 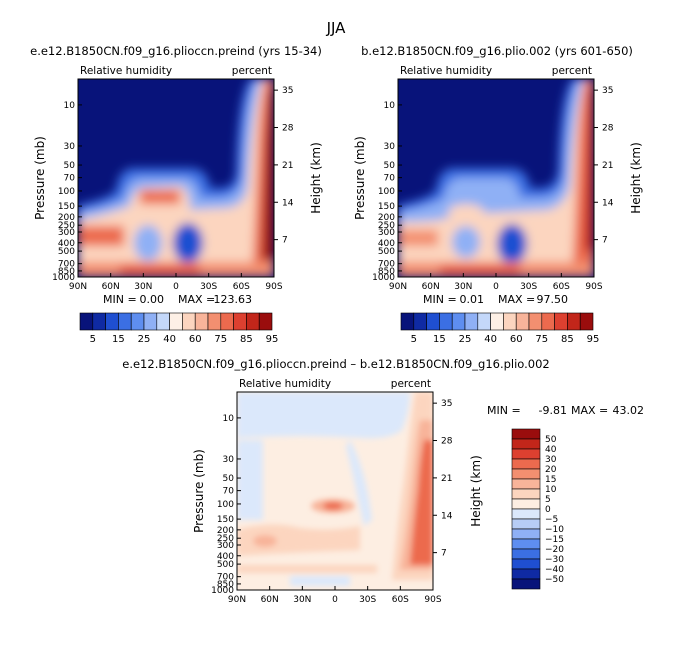 I want to click on panel-2-variable-label: Relative humidity, so click(x=446, y=71).